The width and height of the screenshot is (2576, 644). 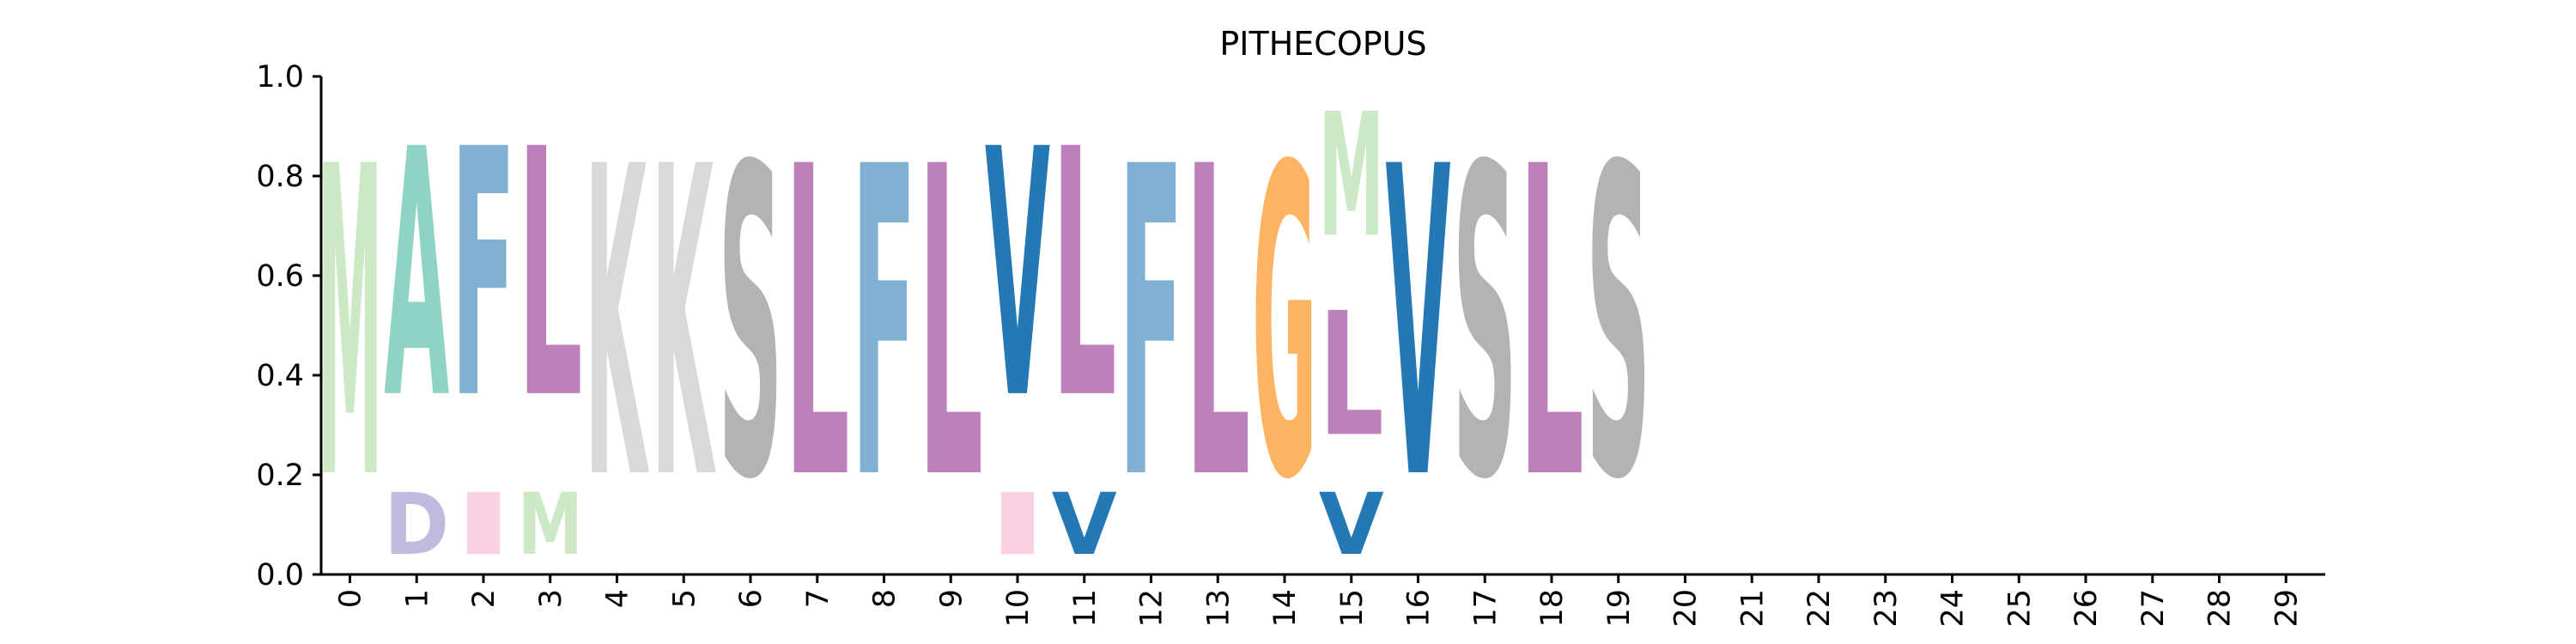 I want to click on x-tick-label: 12, so click(x=1152, y=608).